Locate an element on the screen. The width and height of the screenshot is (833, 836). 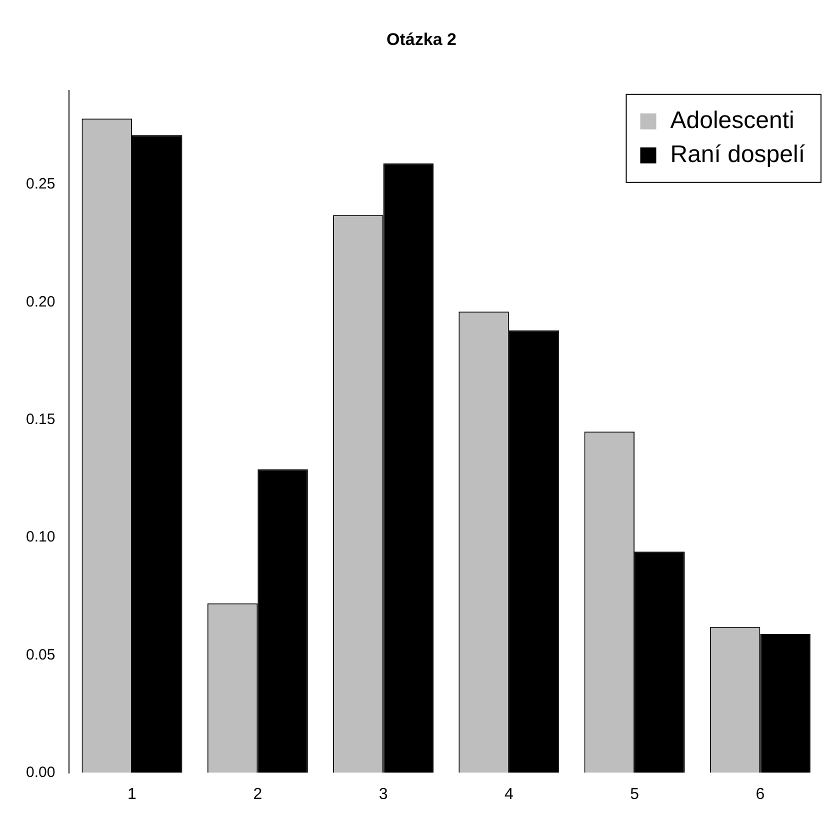
y-tick-label: 0.25 is located at coordinates (41, 184).